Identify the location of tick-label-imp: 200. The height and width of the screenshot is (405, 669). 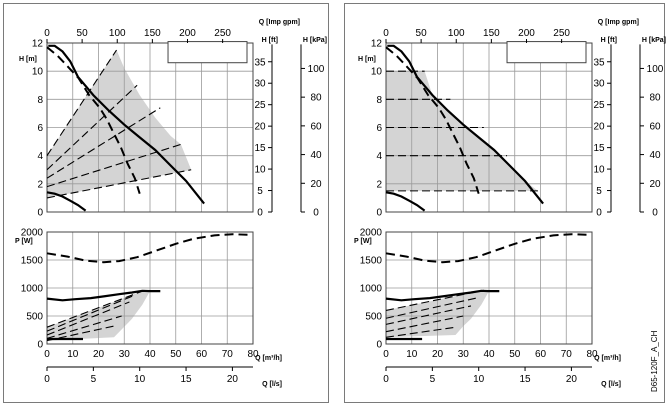
(526, 33).